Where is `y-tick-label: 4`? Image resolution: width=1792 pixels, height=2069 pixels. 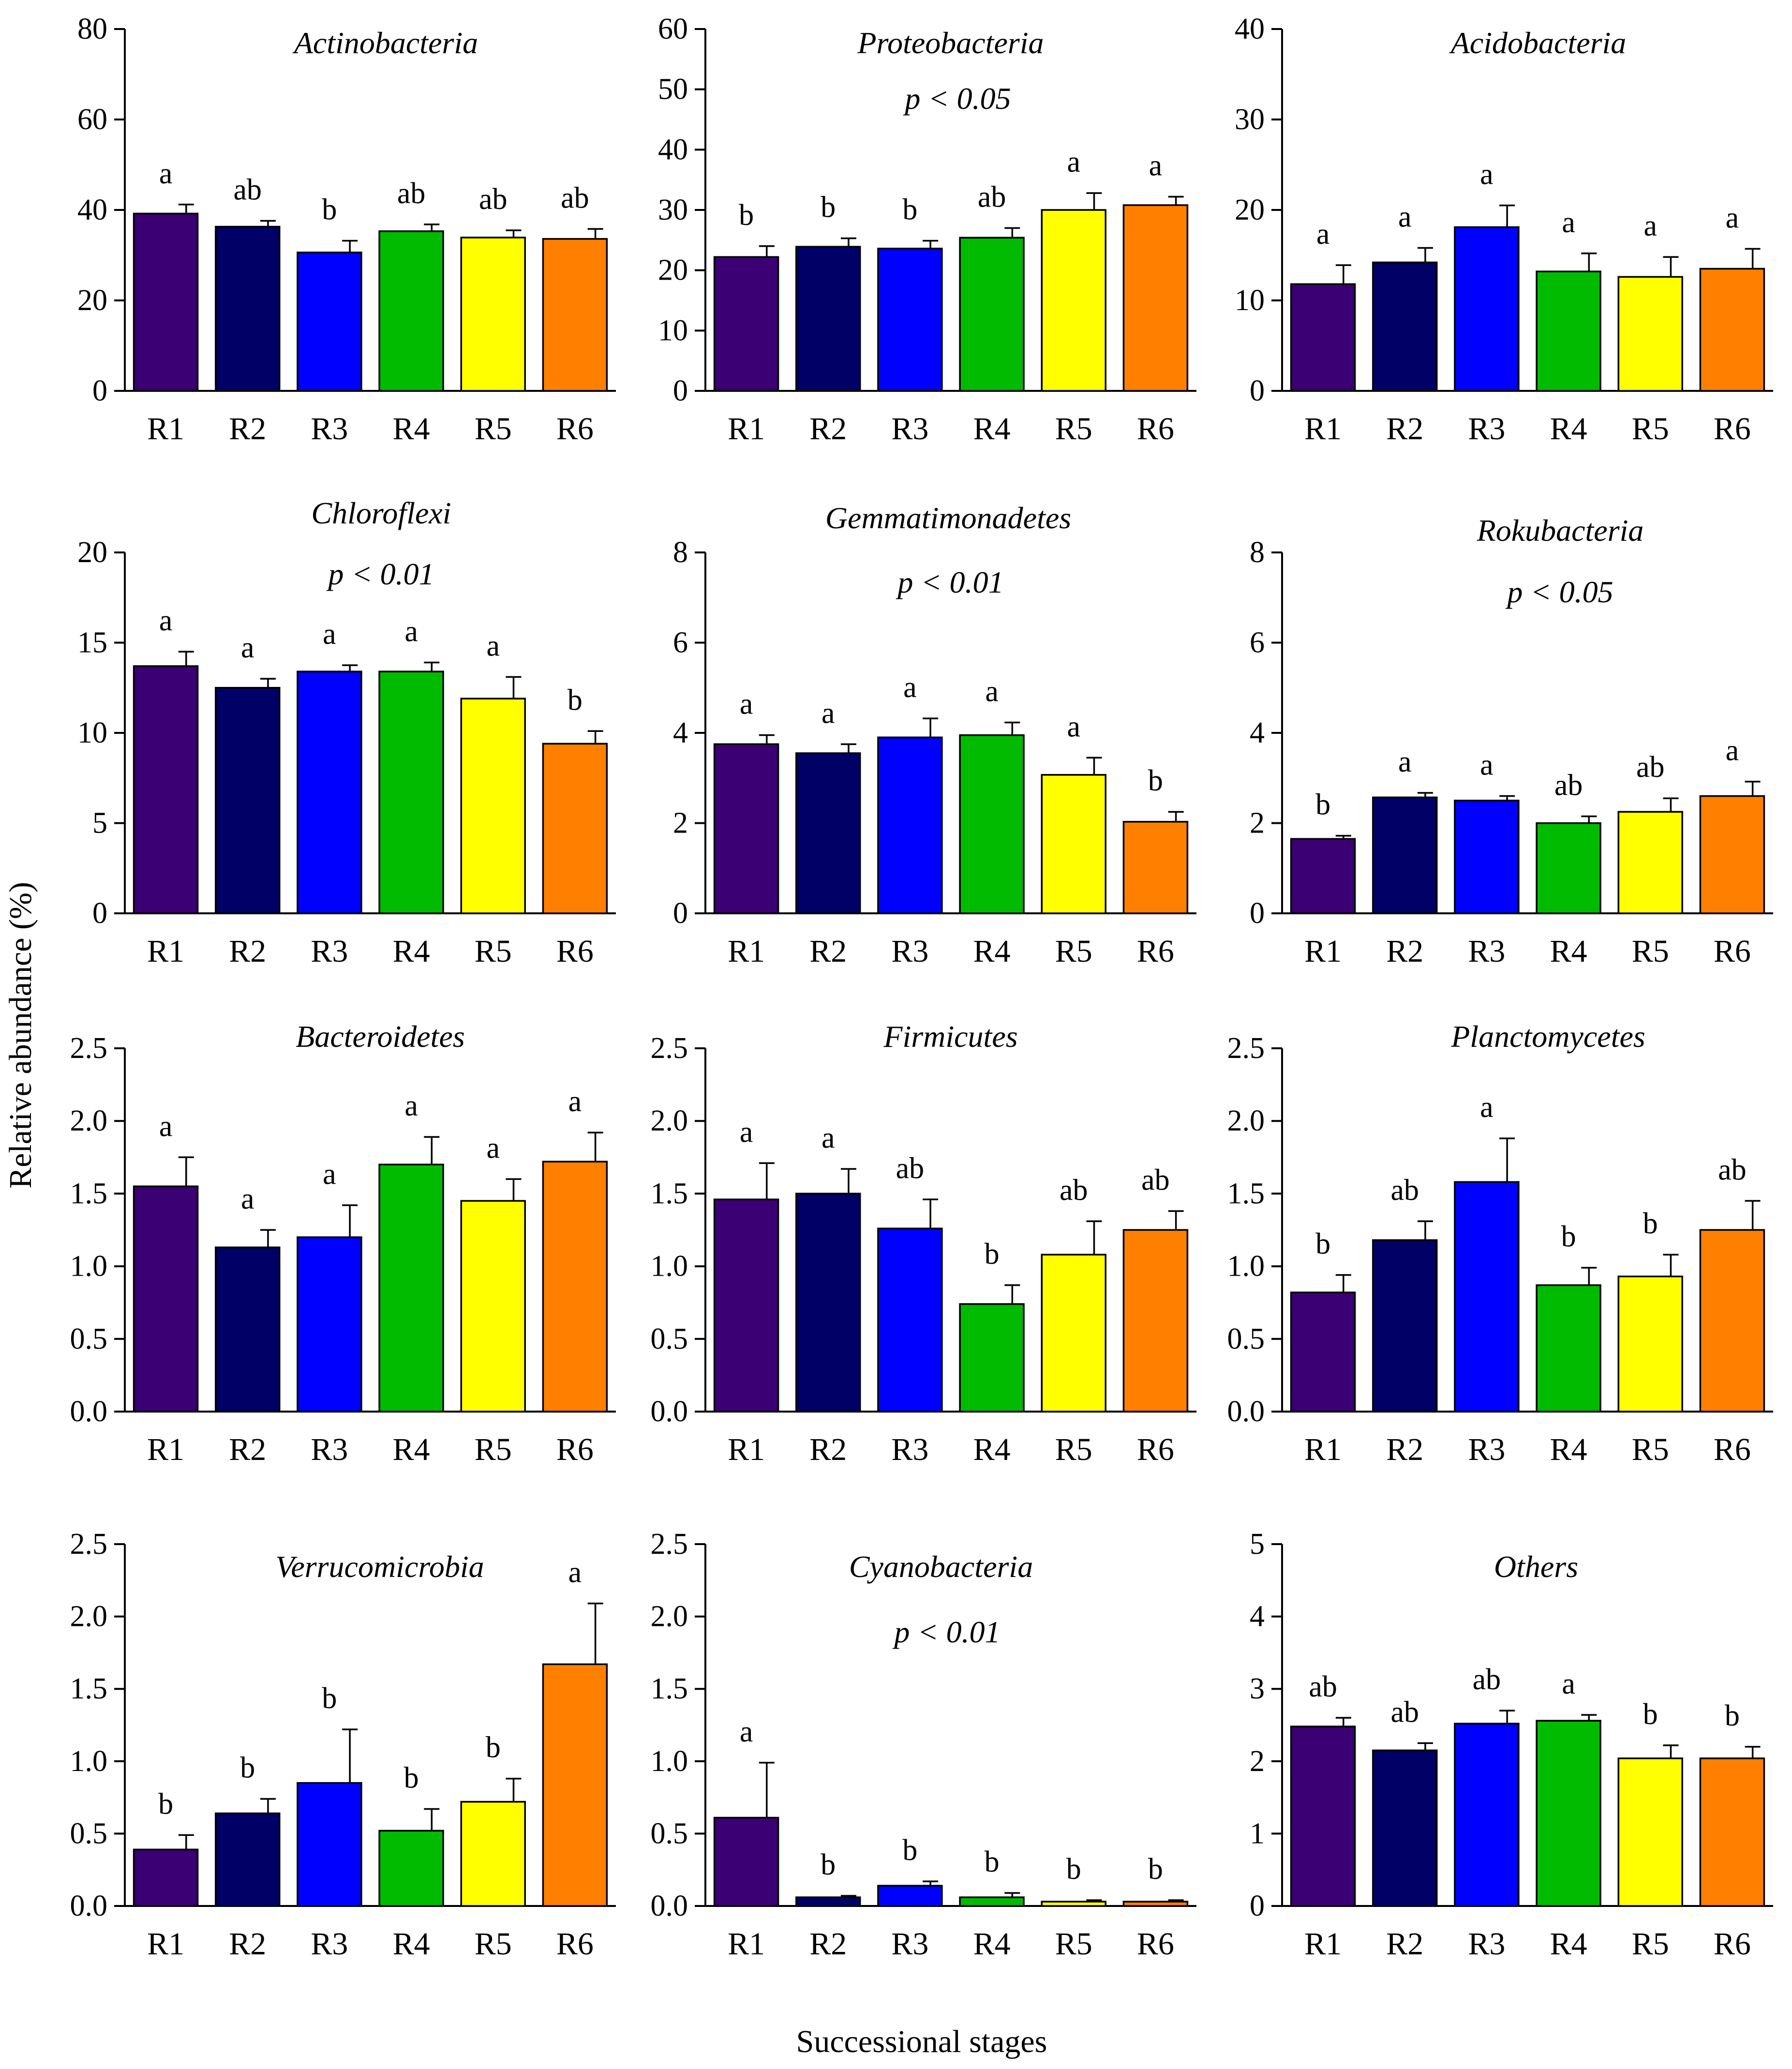 y-tick-label: 4 is located at coordinates (1257, 1617).